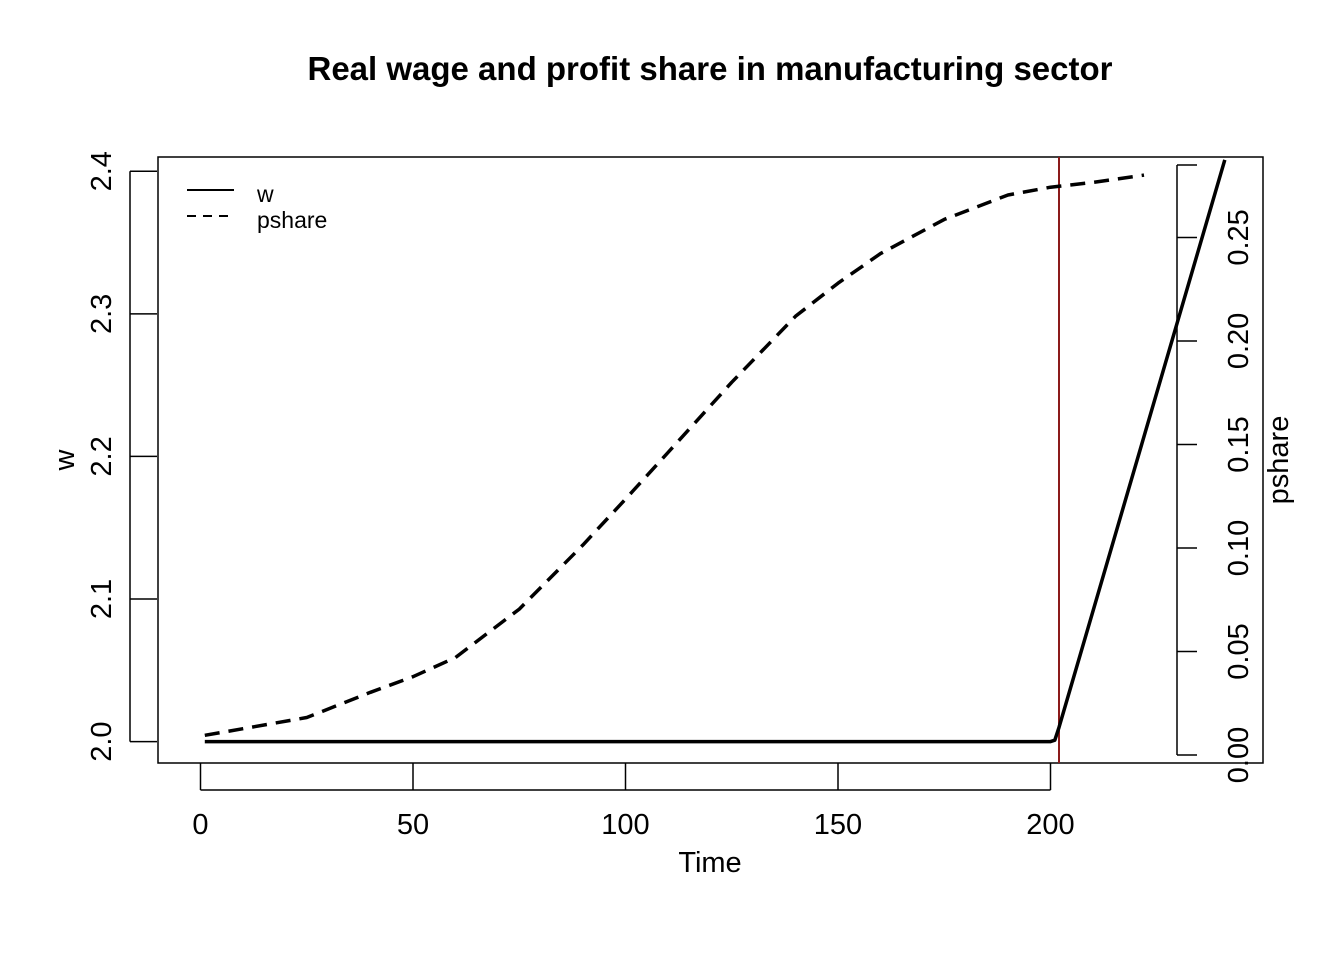 The image size is (1344, 960). I want to click on x-tick-label: 100, so click(625, 825).